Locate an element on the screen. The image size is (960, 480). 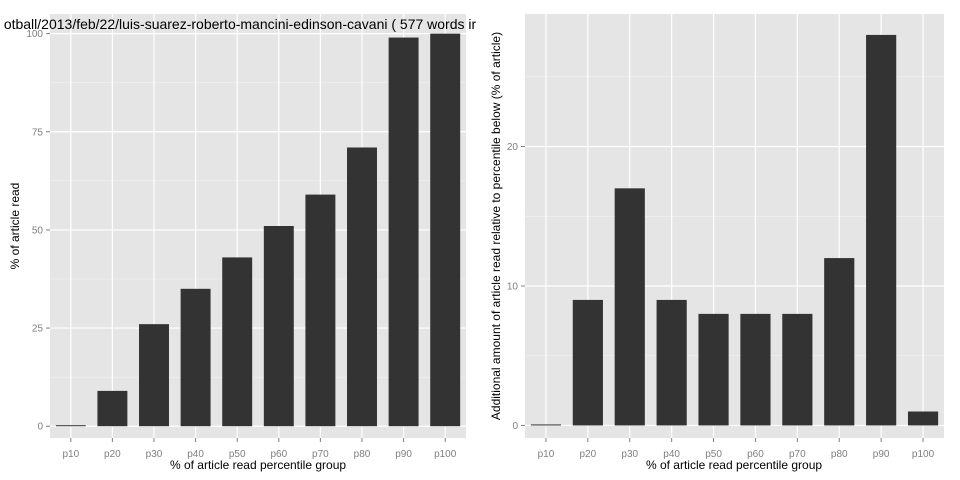
left-y-axis-title: % of article read is located at coordinates (15, 226).